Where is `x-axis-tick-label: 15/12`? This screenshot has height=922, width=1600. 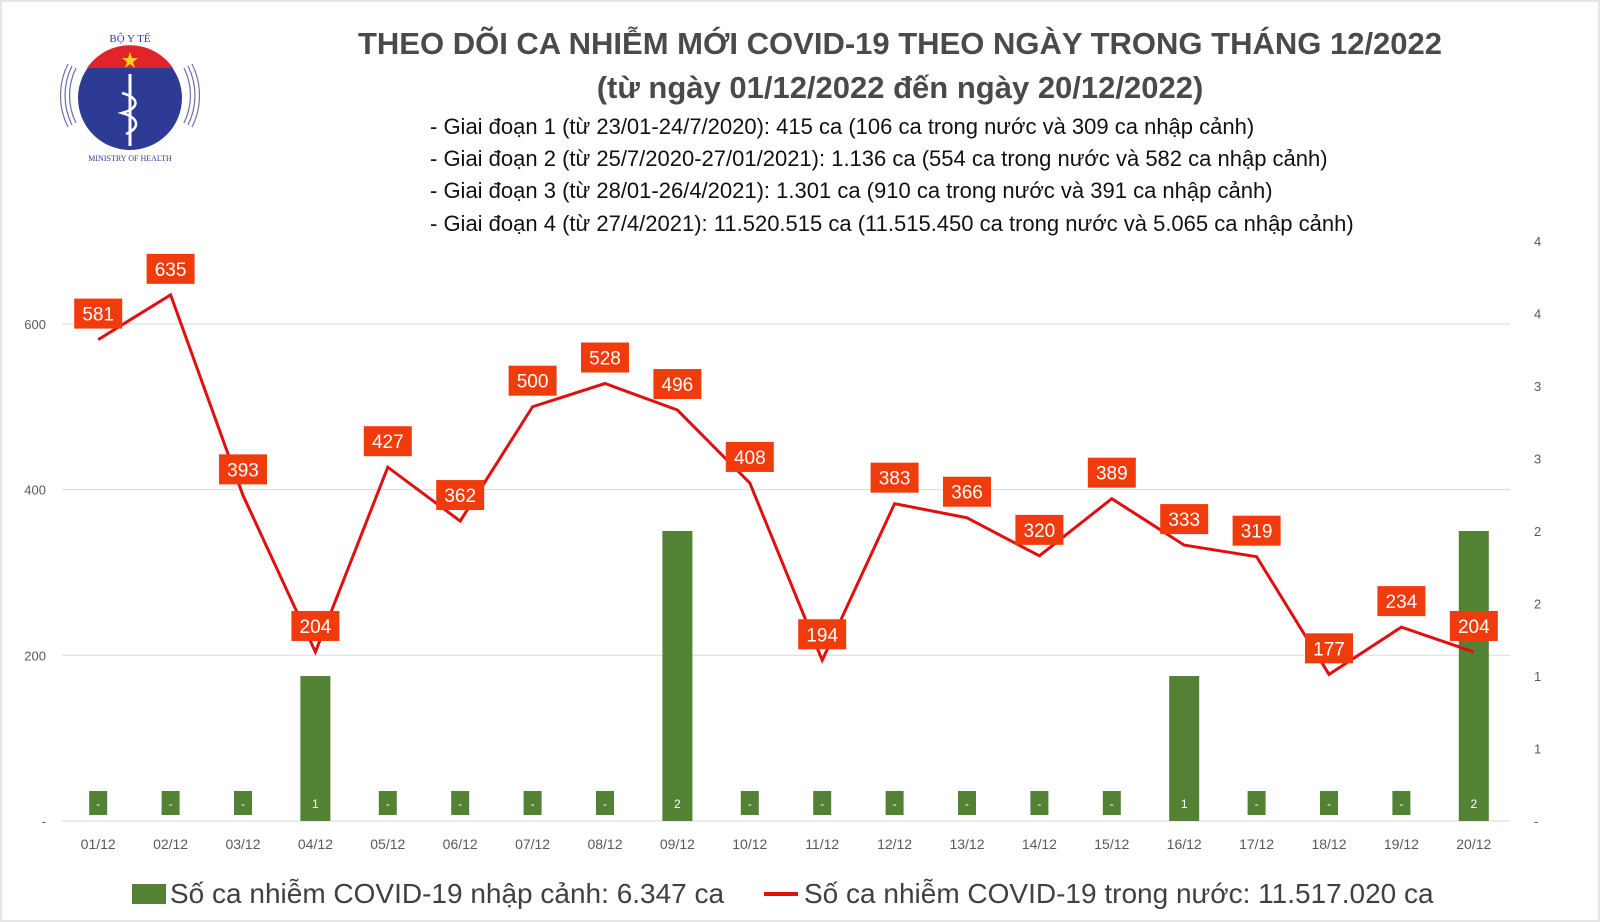 x-axis-tick-label: 15/12 is located at coordinates (1111, 844).